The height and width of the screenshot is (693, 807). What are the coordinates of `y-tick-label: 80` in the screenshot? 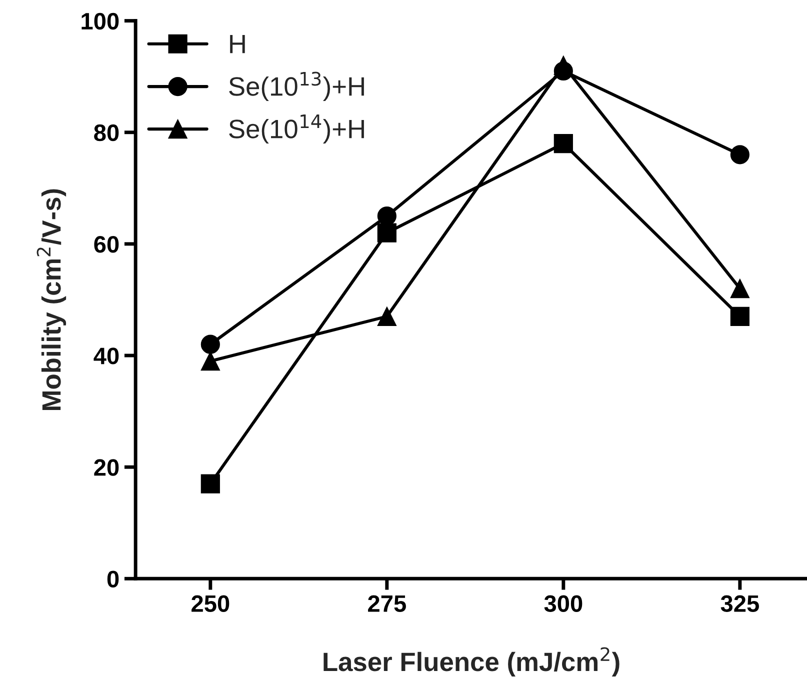 It's located at (106, 133).